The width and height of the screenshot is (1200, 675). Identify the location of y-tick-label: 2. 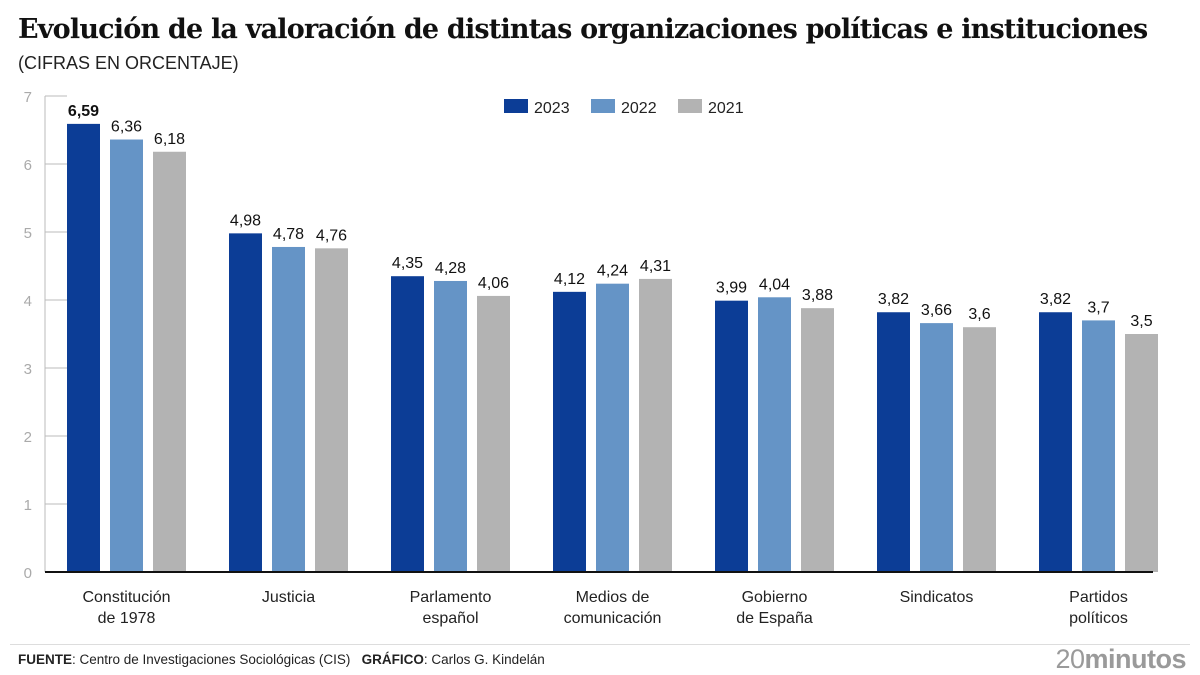
(28, 437).